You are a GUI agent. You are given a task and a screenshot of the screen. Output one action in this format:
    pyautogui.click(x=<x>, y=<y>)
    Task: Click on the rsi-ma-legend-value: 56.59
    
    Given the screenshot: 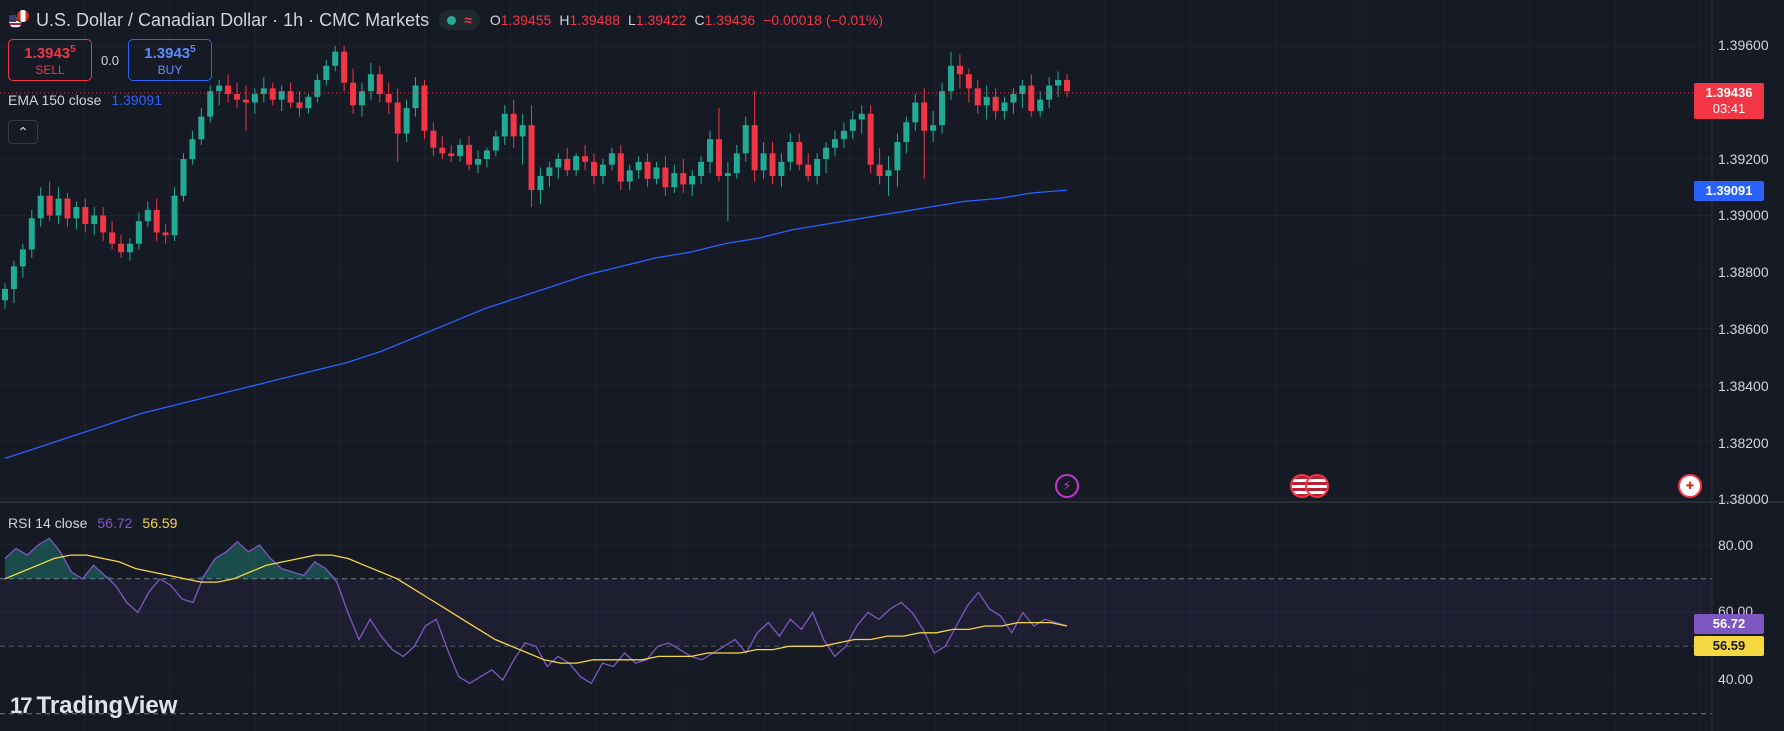 What is the action you would take?
    pyautogui.click(x=160, y=523)
    